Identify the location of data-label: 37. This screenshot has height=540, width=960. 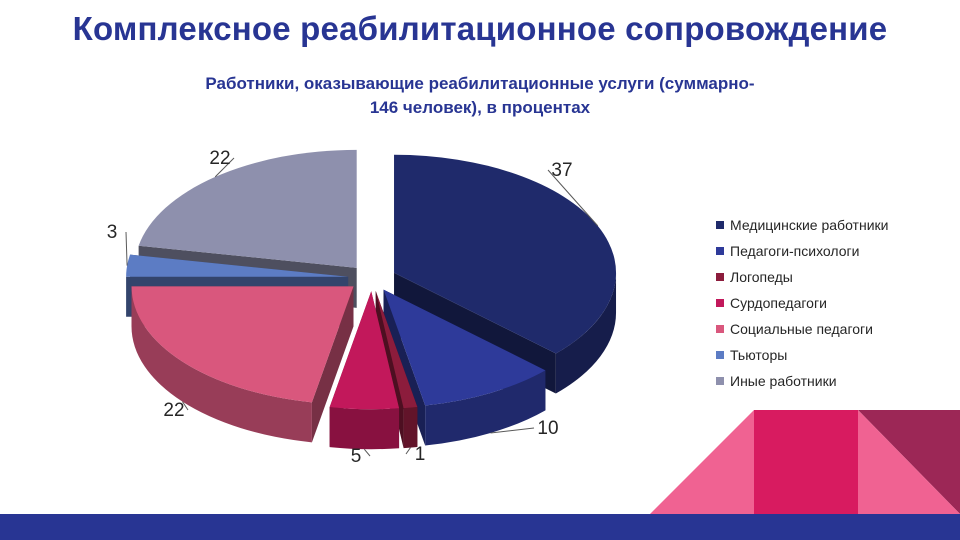
(561, 170).